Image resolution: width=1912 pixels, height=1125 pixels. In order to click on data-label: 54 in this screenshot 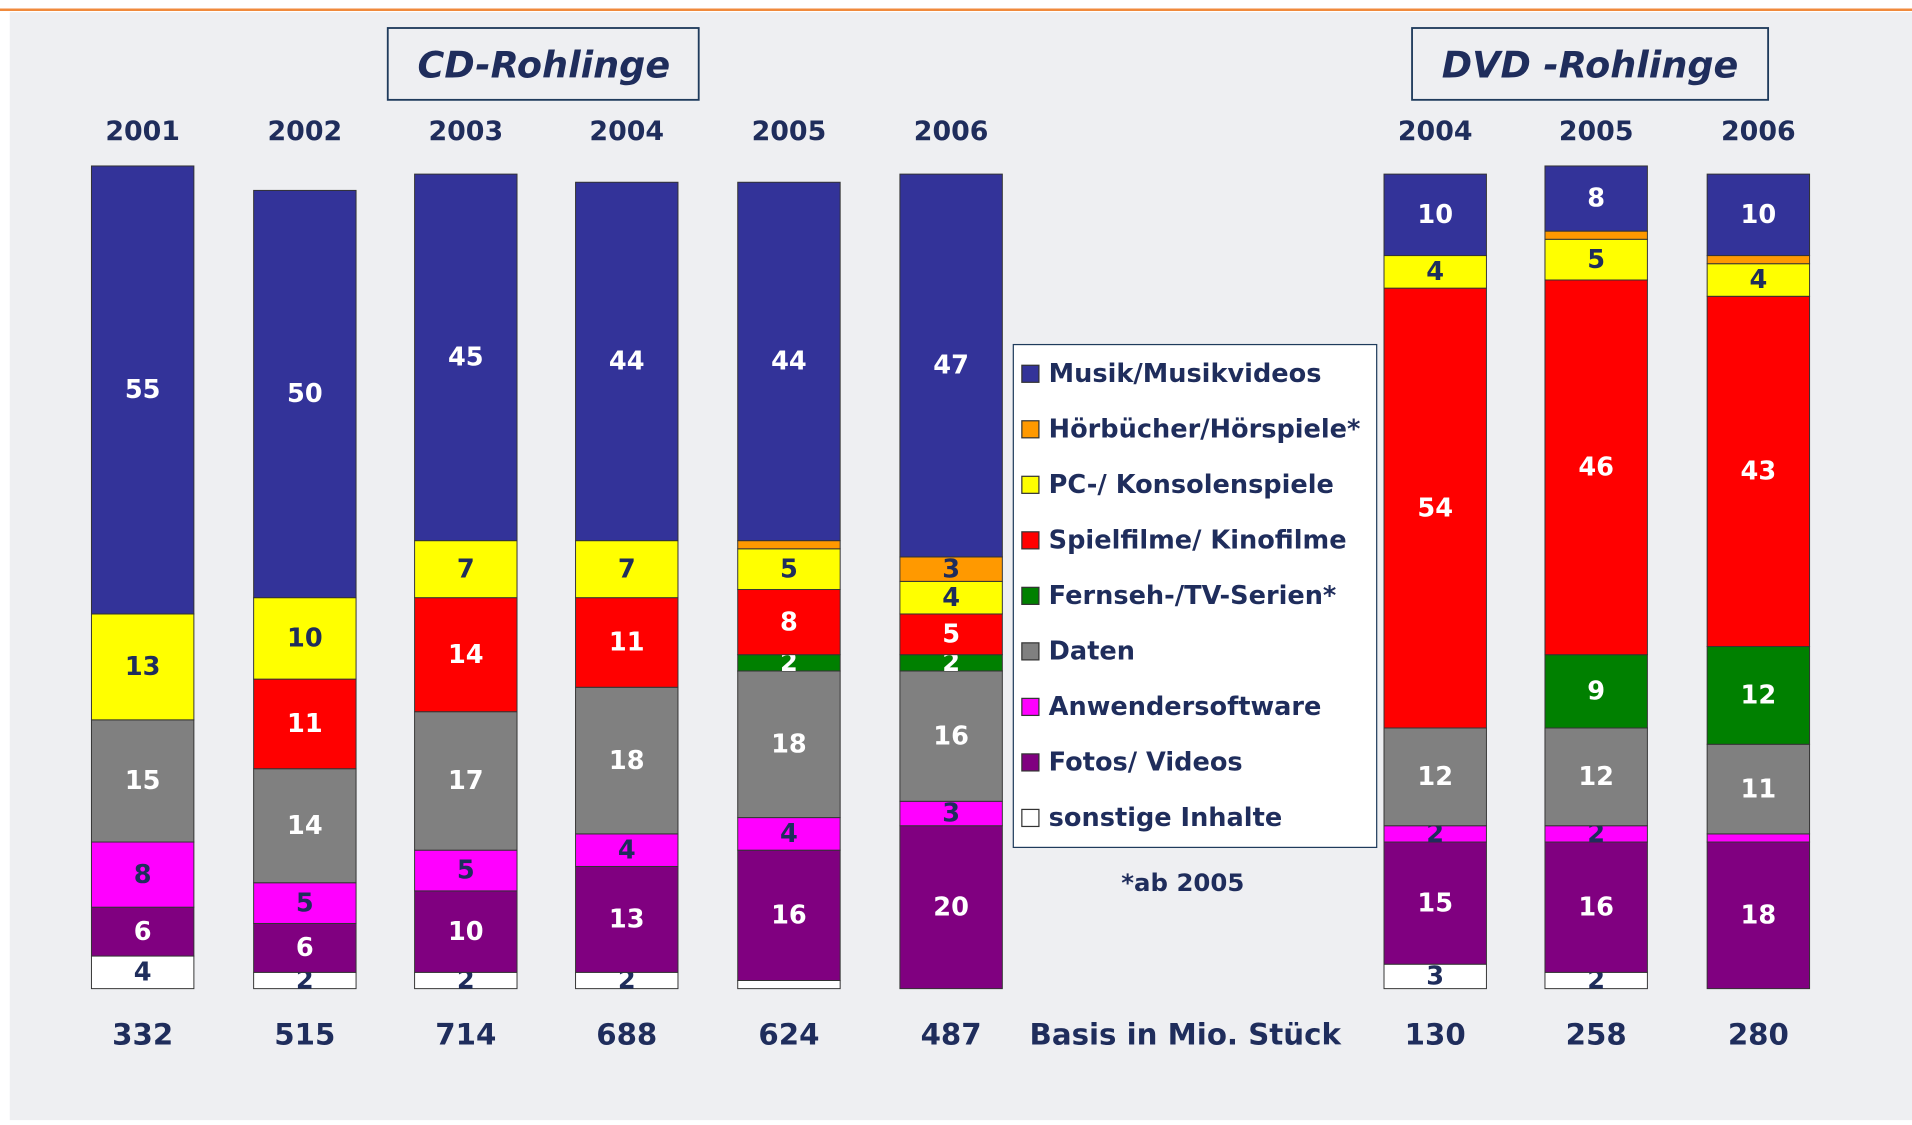, I will do `click(1435, 508)`.